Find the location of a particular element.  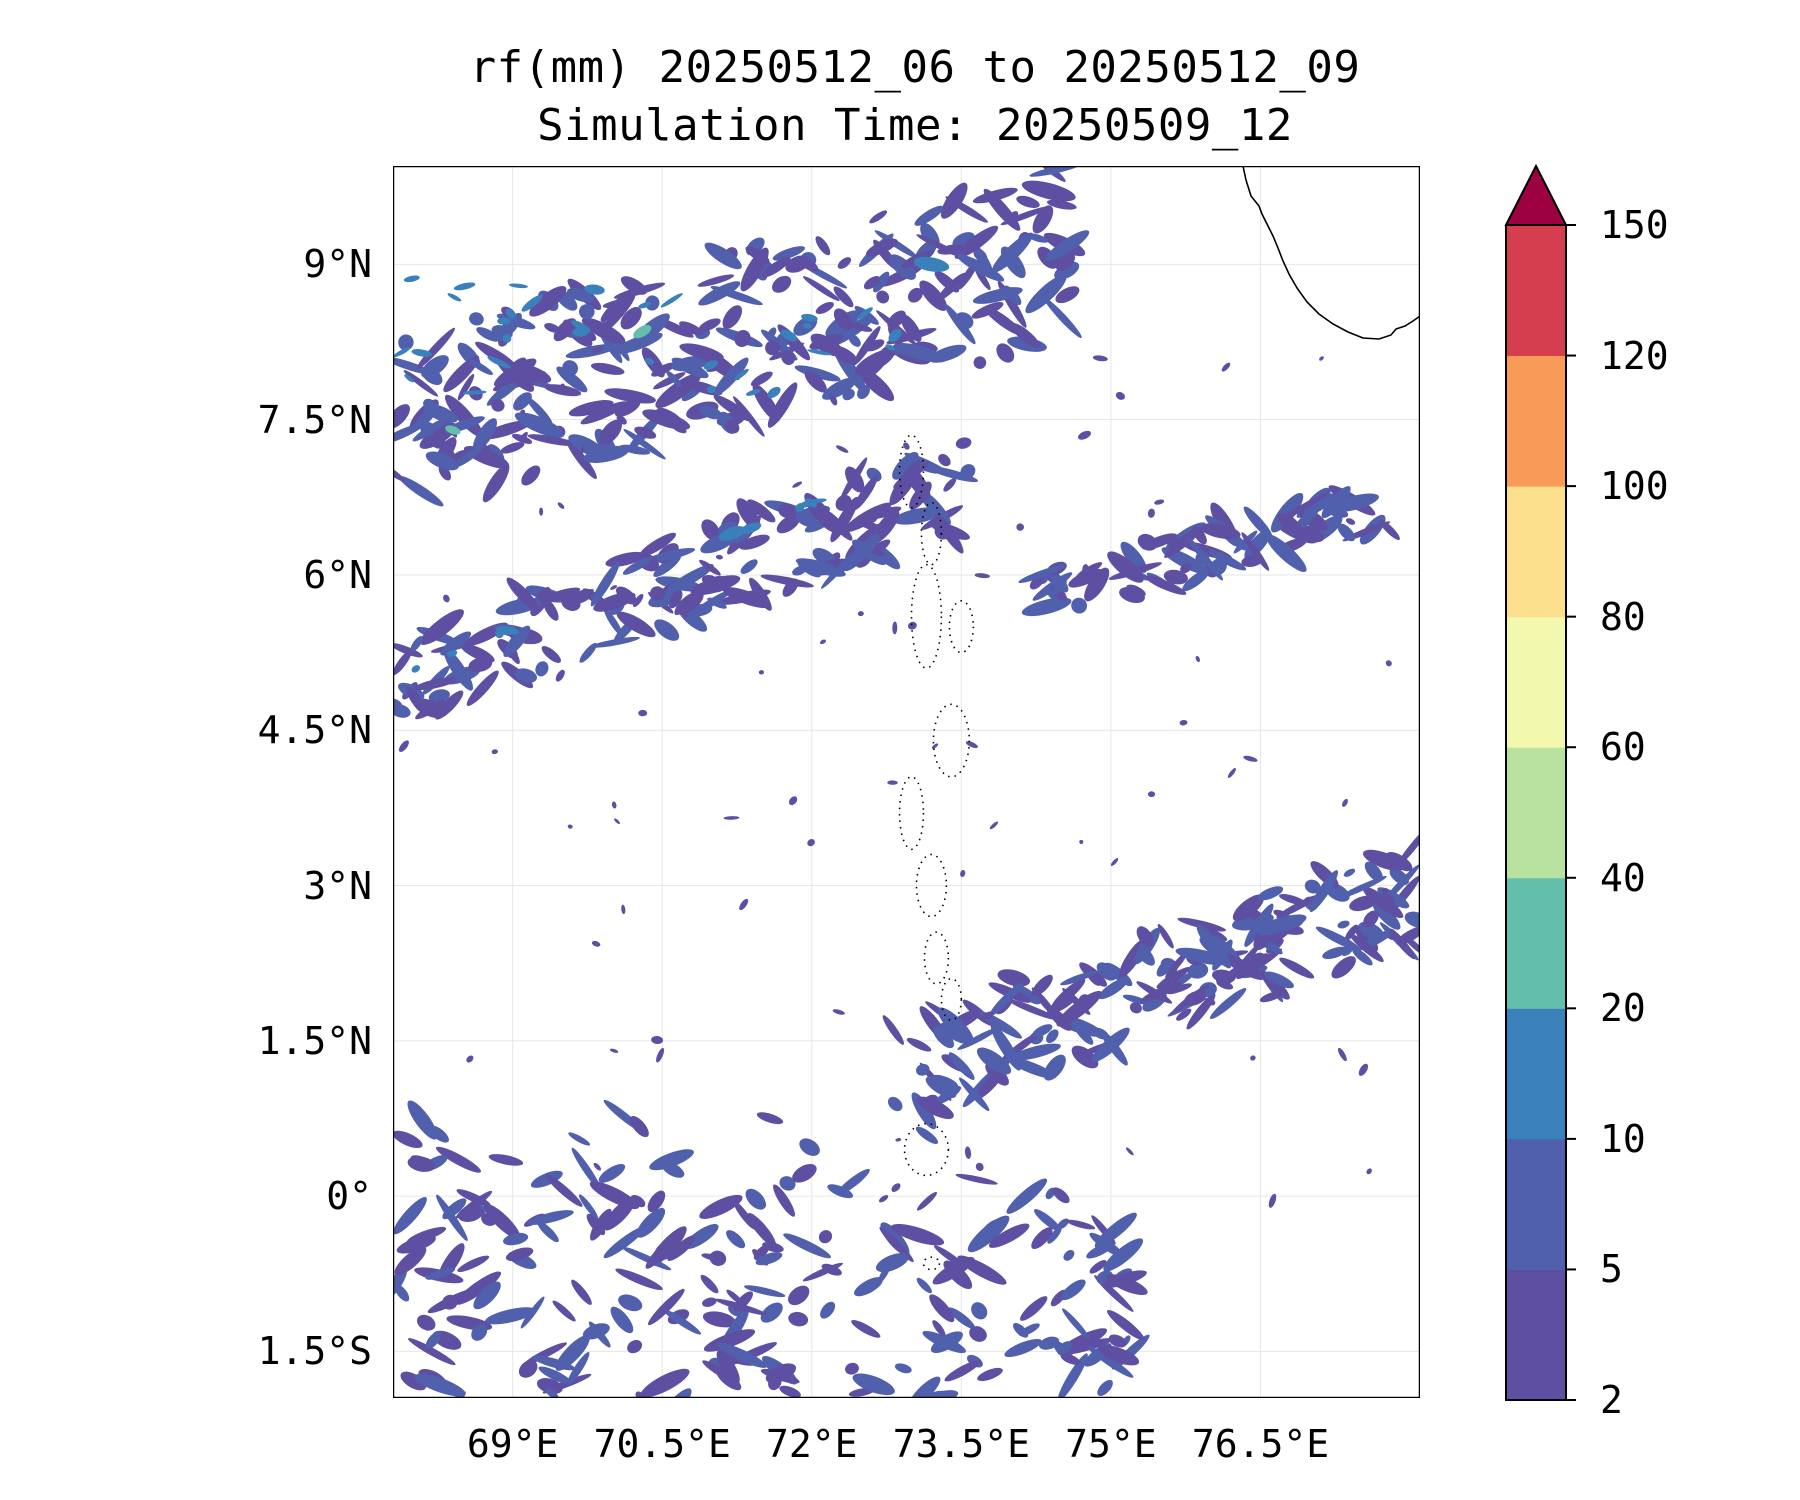

lat-tick-label: 1.5°S is located at coordinates (314, 1351).